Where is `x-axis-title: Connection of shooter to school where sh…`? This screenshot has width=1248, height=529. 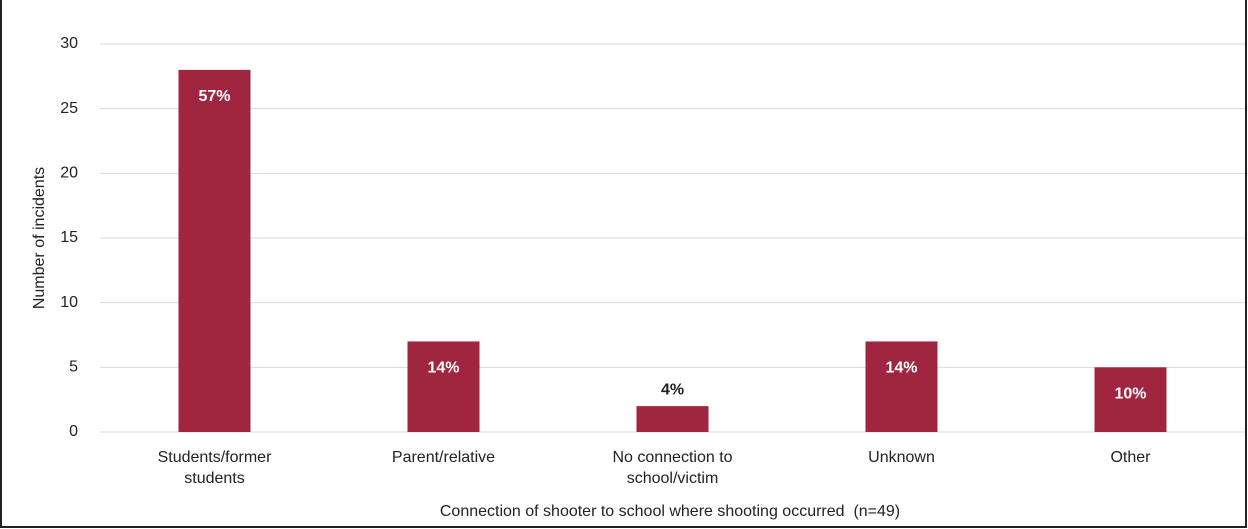
x-axis-title: Connection of shooter to school where sh… is located at coordinates (670, 511).